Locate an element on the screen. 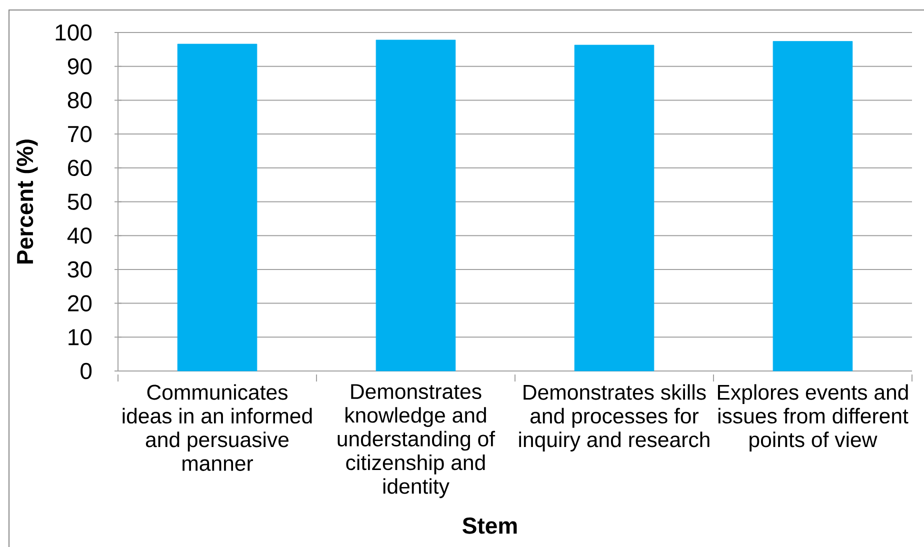 Image resolution: width=924 pixels, height=547 pixels. x-tick-label: Communicates ideas in an informed and persuasive manner is located at coordinates (217, 427).